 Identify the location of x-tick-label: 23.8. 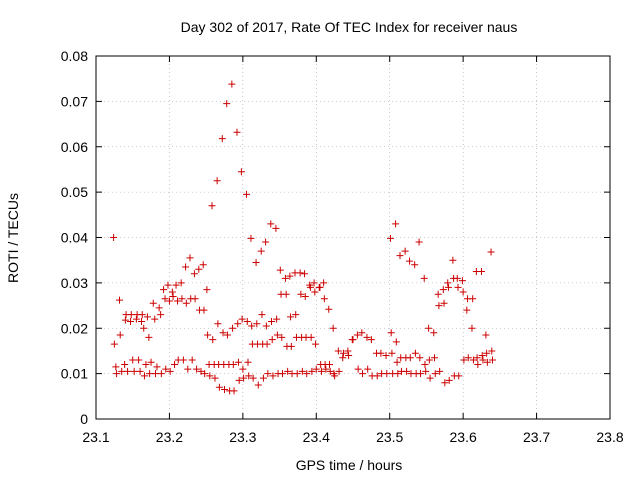
(609, 437).